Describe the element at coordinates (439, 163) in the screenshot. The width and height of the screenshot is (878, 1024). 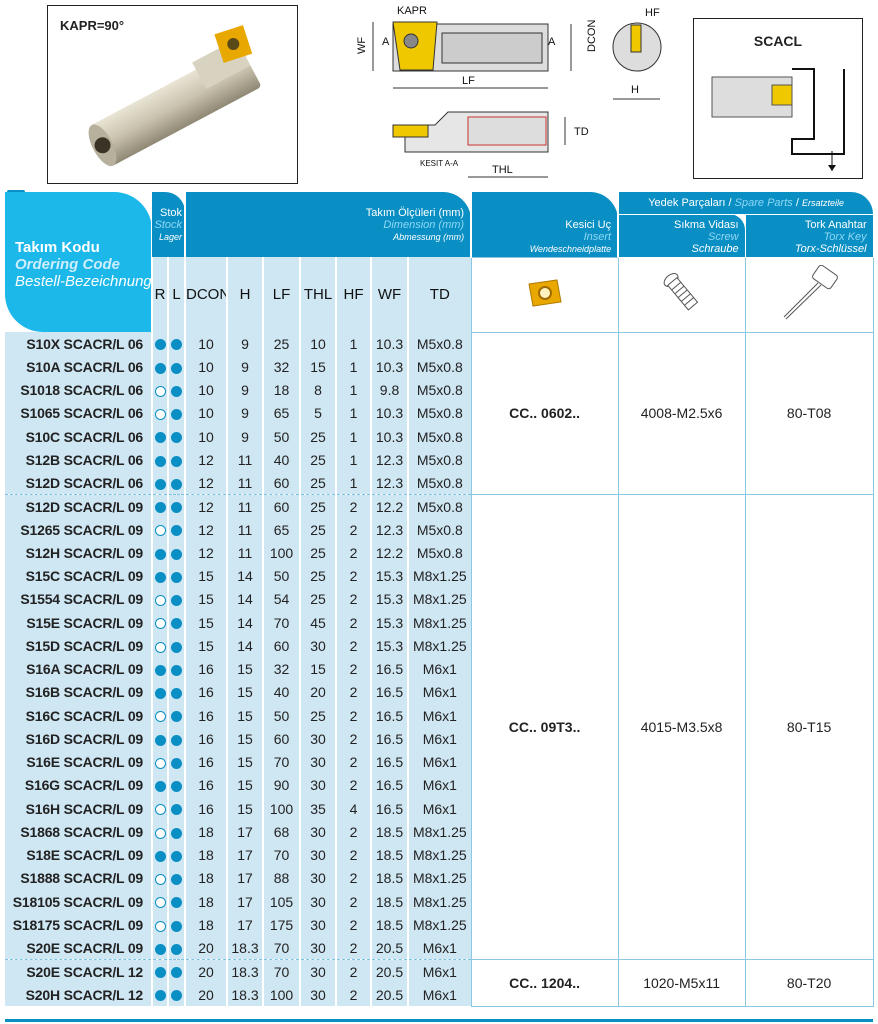
I see `section-label: KESIT A-A` at that location.